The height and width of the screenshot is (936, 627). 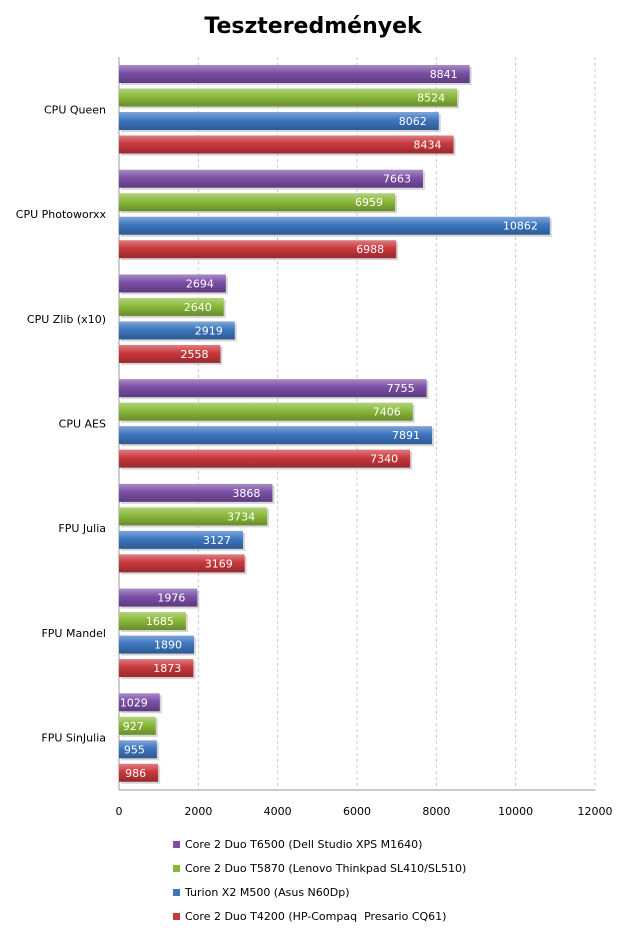 I want to click on legend-label: Core 2 Duo T6500 (Dell Studio XPS M1640), so click(x=303, y=844).